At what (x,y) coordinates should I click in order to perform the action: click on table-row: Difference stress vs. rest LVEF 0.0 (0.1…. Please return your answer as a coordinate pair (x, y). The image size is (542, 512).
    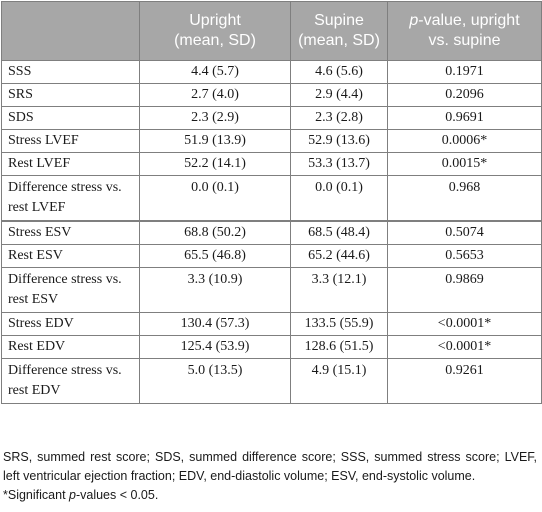
    Looking at the image, I should click on (271, 198).